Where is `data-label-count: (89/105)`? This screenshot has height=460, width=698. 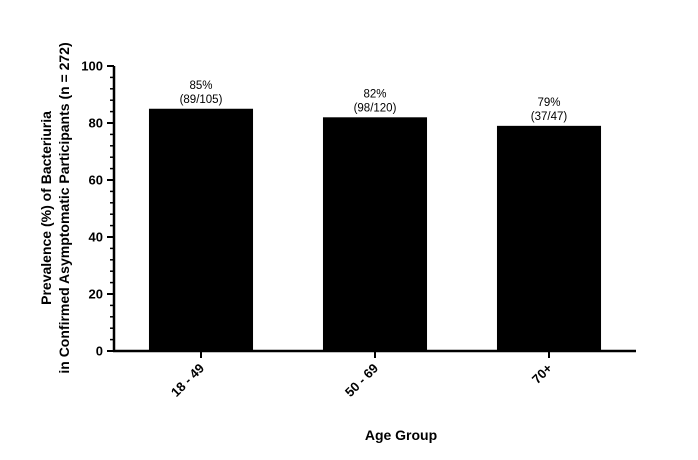
data-label-count: (89/105) is located at coordinates (201, 100).